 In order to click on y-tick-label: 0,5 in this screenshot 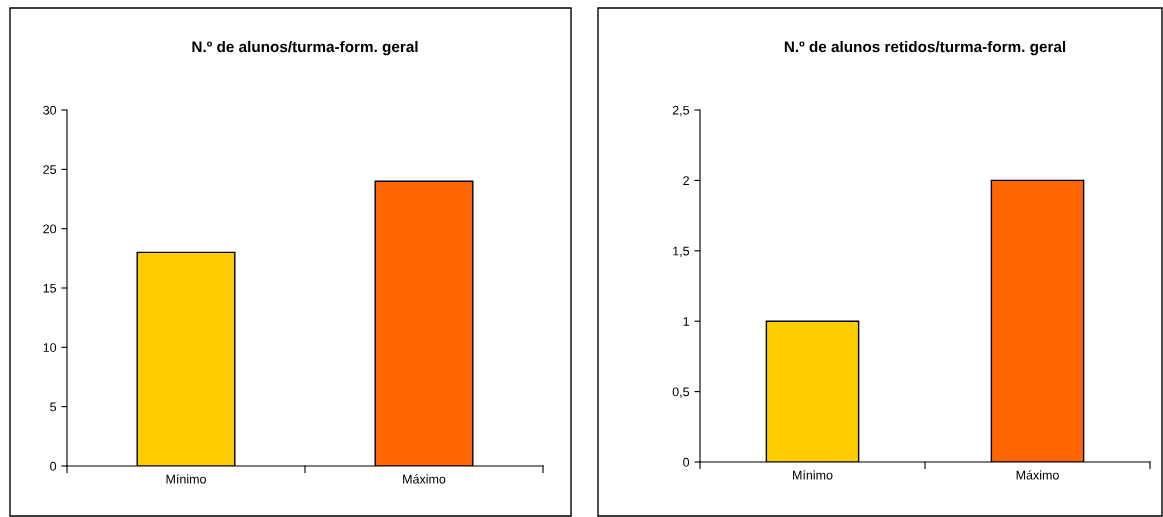, I will do `click(681, 392)`.